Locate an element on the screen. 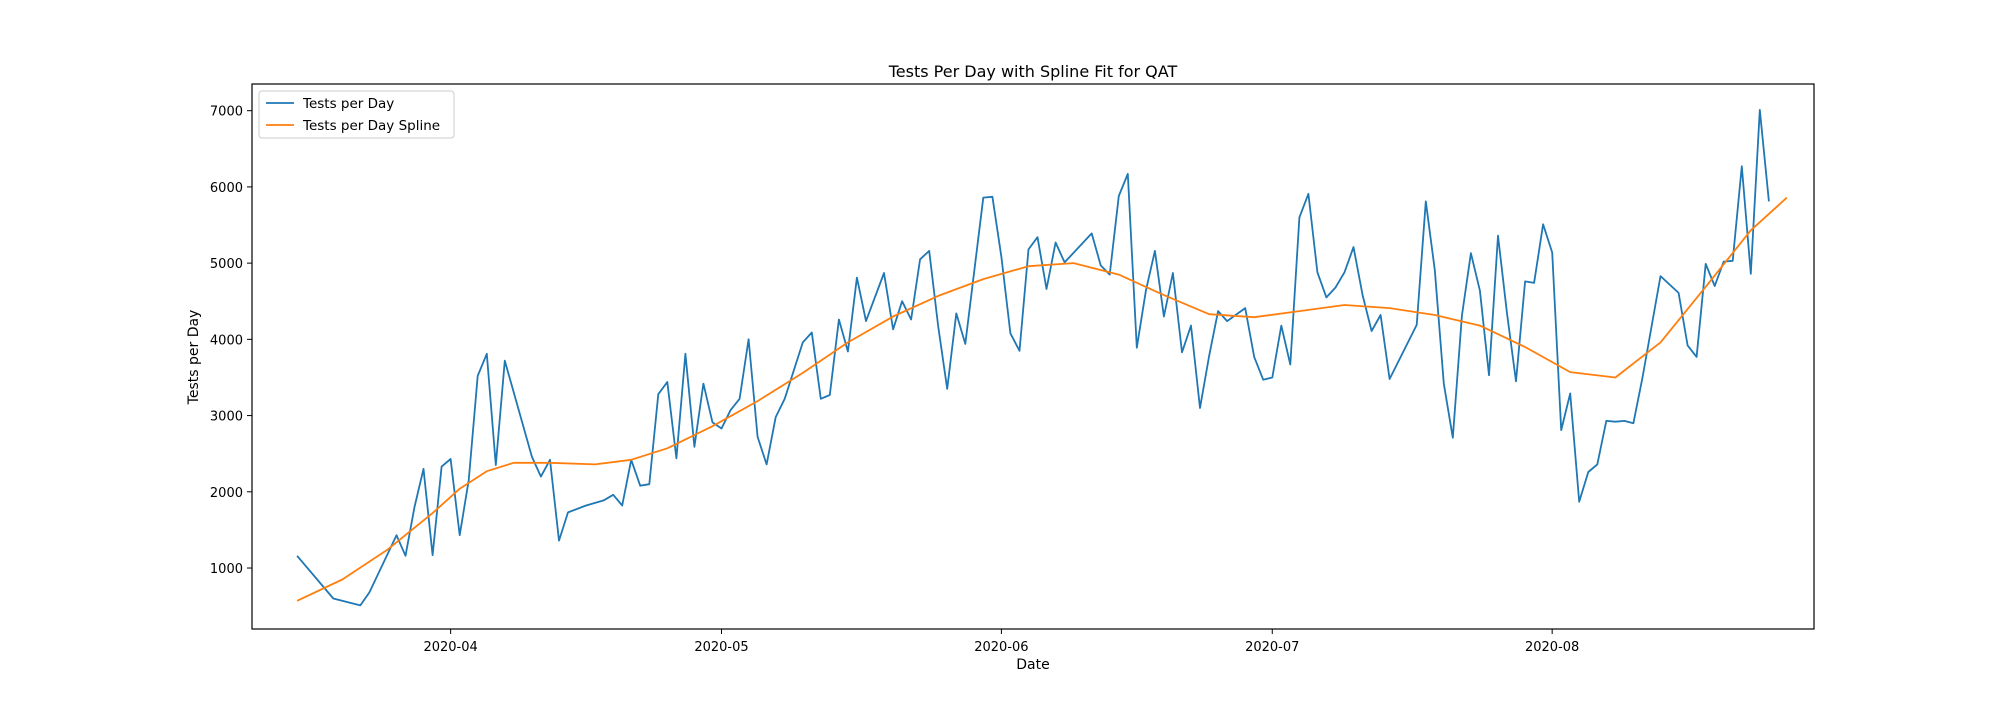 The image size is (2000, 704). y-axis-ticks: 1000 2000 3000 4000 5000 6000 7000 is located at coordinates (231, 341).